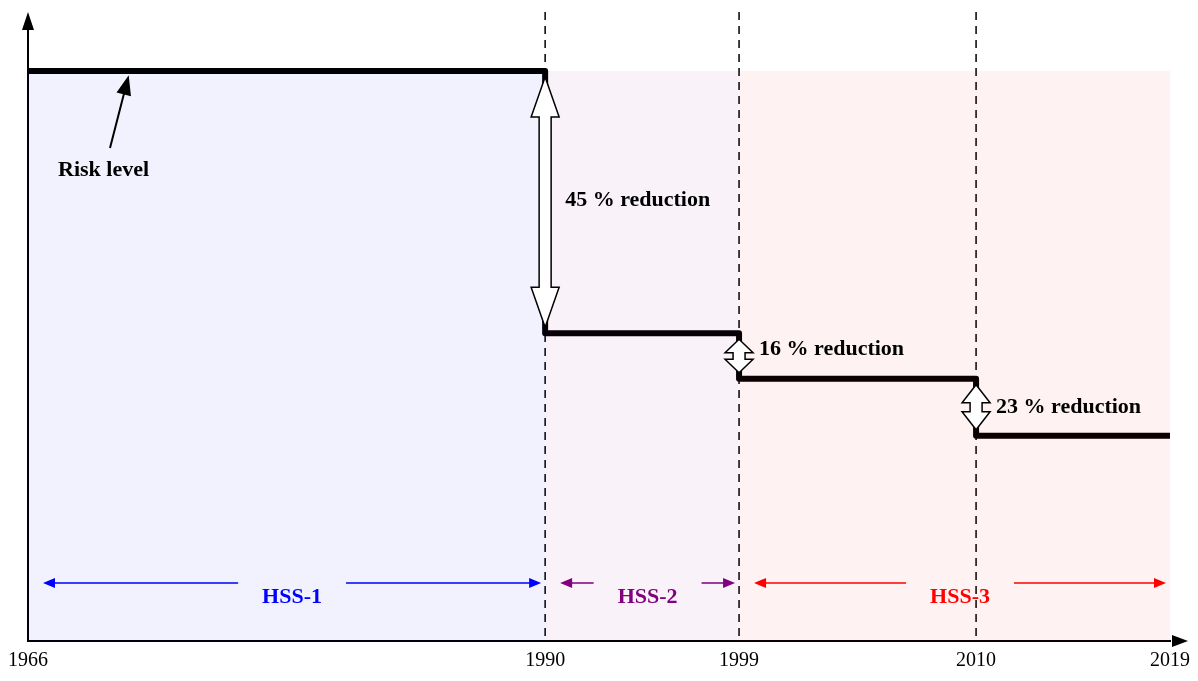 The height and width of the screenshot is (681, 1198). I want to click on x-tick-label: 2019, so click(1170, 659).